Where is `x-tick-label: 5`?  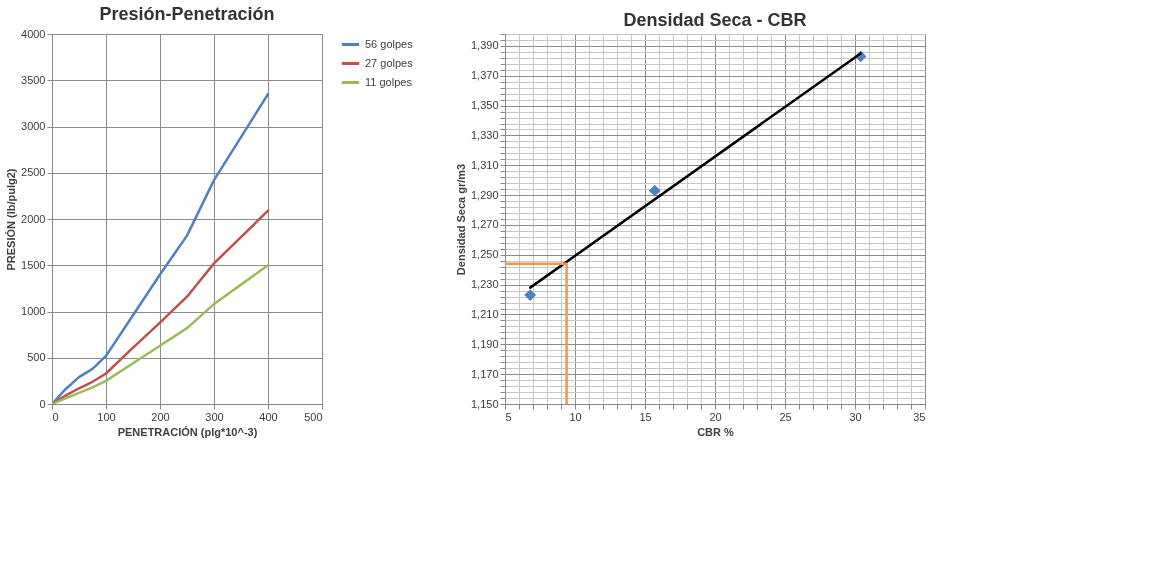
x-tick-label: 5 is located at coordinates (508, 416).